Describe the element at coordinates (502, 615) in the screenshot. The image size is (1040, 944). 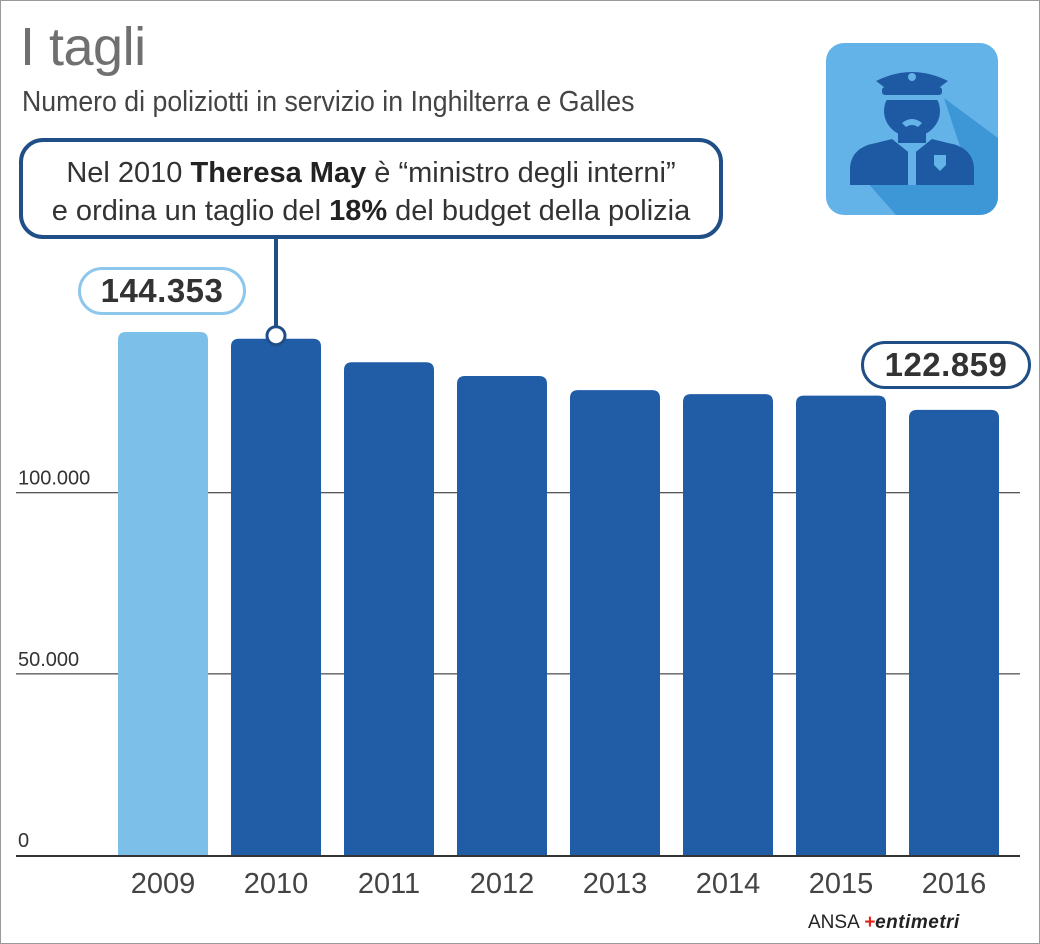
I see `bar-2012` at that location.